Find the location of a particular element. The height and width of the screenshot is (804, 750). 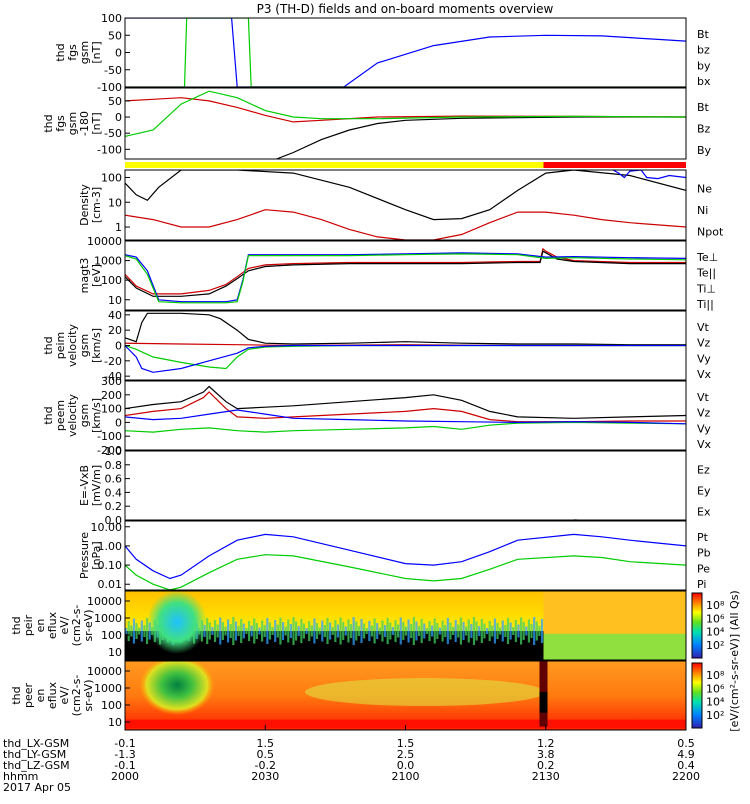

series-line-by is located at coordinates (405, 52).